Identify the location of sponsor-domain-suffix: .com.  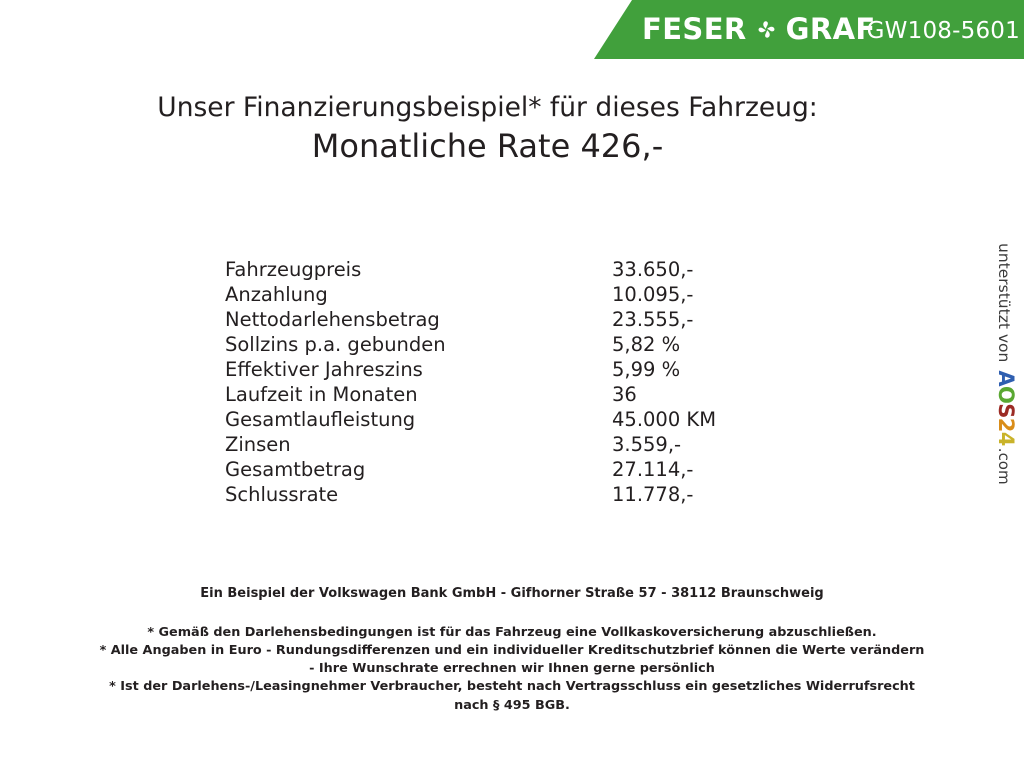
(1004, 466).